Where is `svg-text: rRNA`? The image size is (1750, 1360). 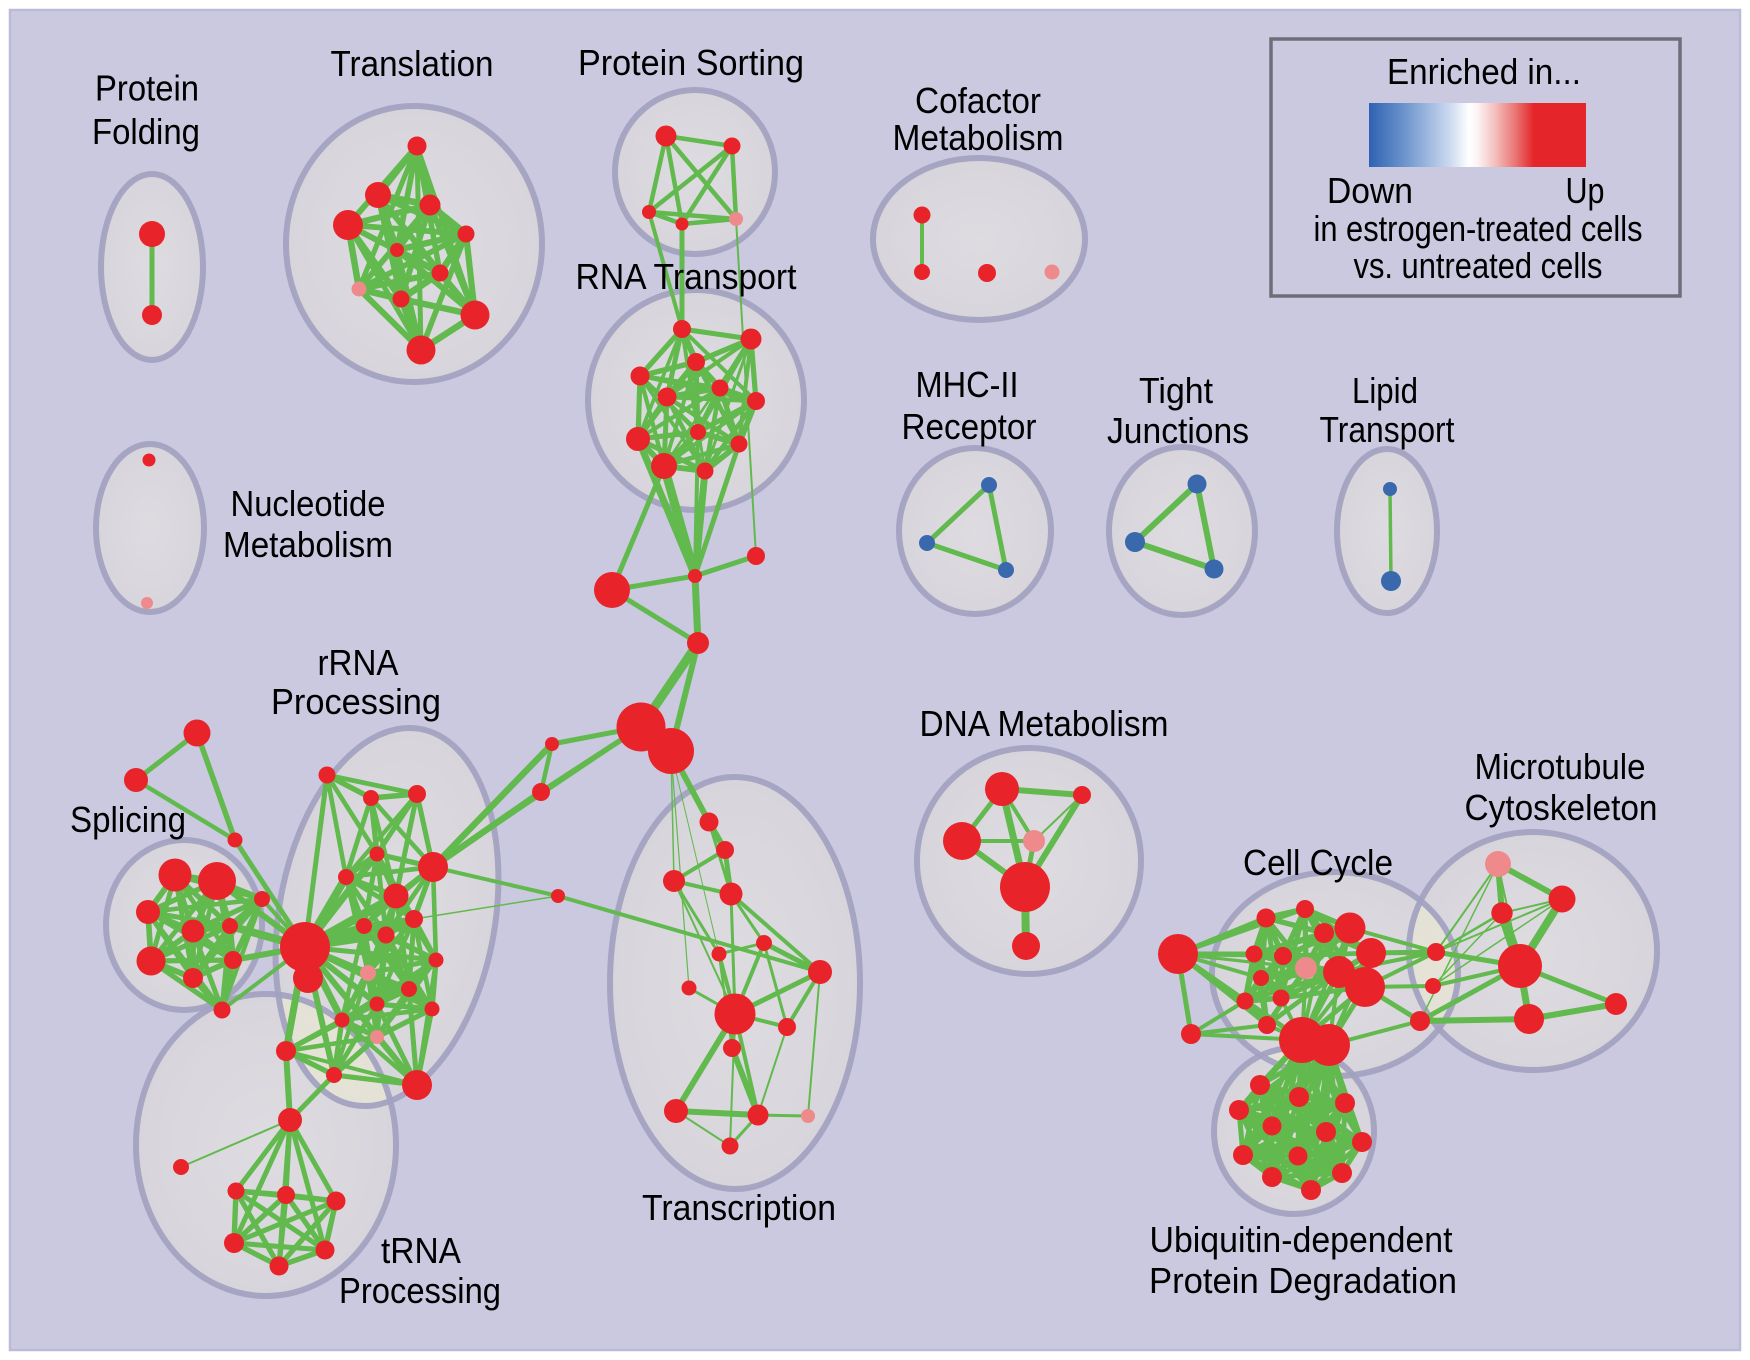 svg-text: rRNA is located at coordinates (359, 662).